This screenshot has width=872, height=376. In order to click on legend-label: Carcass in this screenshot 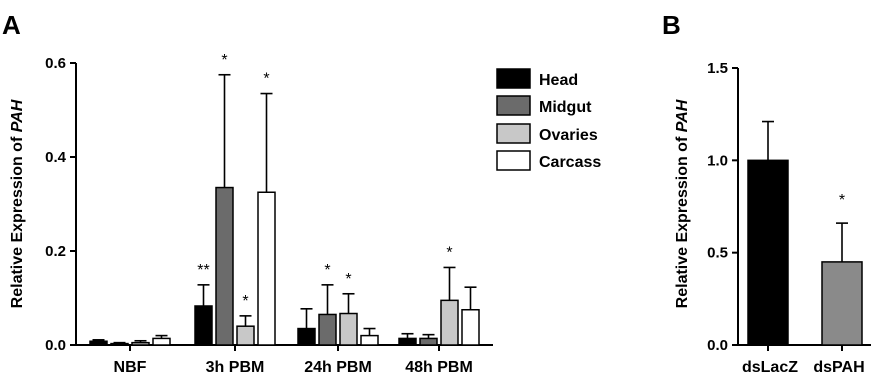, I will do `click(570, 162)`.